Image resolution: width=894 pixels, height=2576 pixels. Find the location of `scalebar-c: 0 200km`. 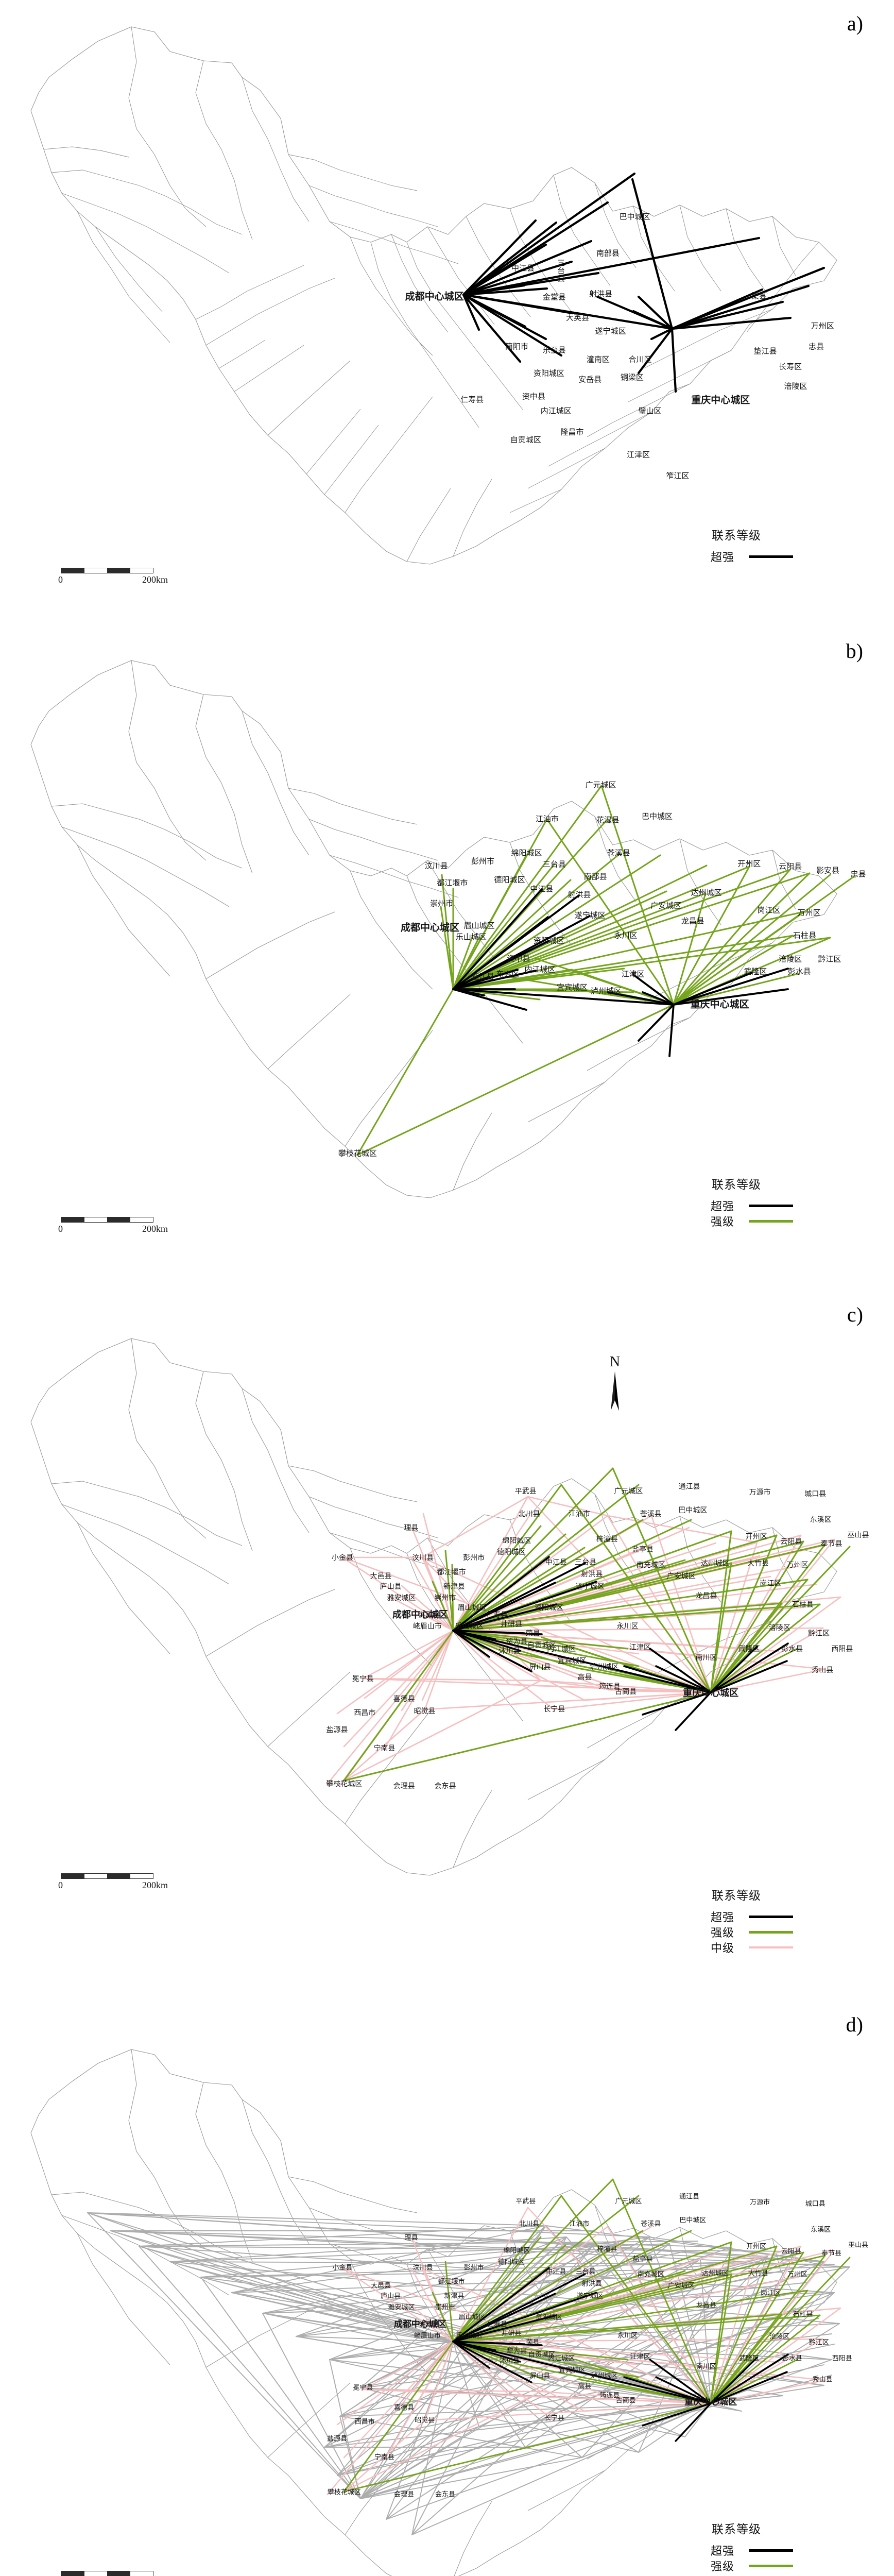

scalebar-c: 0 200km is located at coordinates (113, 1881).